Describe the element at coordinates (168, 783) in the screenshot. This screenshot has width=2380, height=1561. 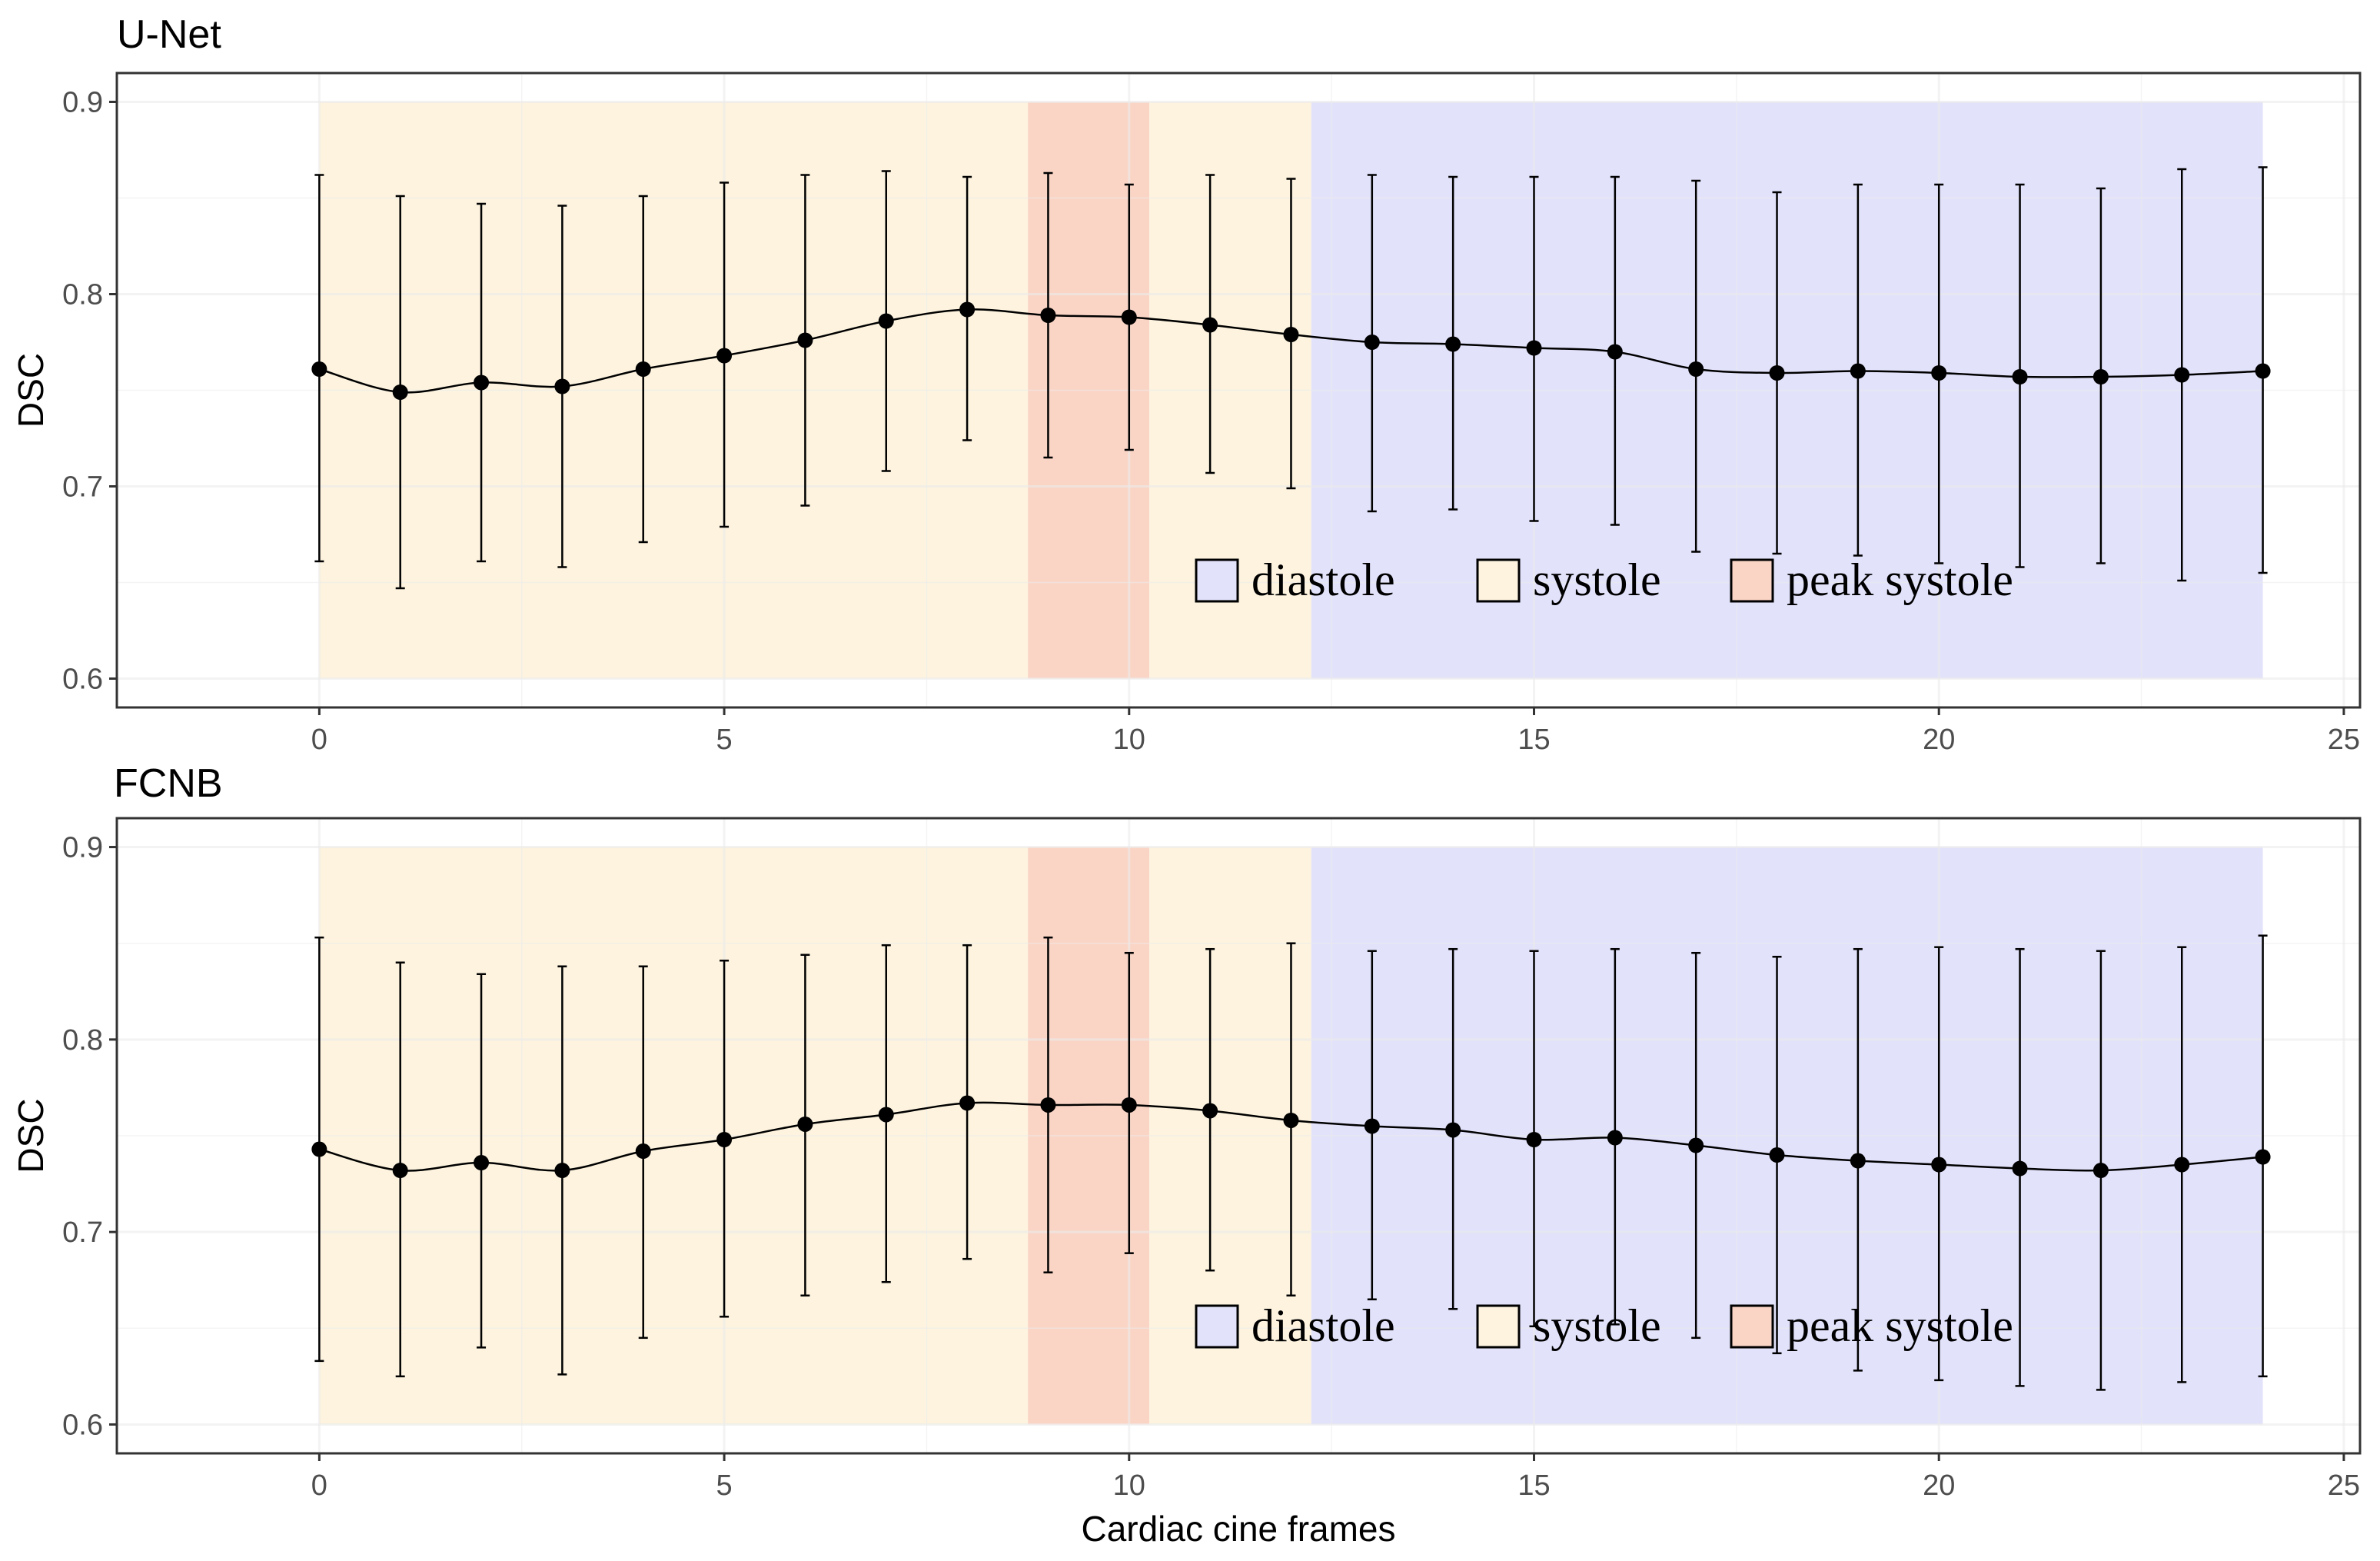
I see `chart-title: FCNB` at that location.